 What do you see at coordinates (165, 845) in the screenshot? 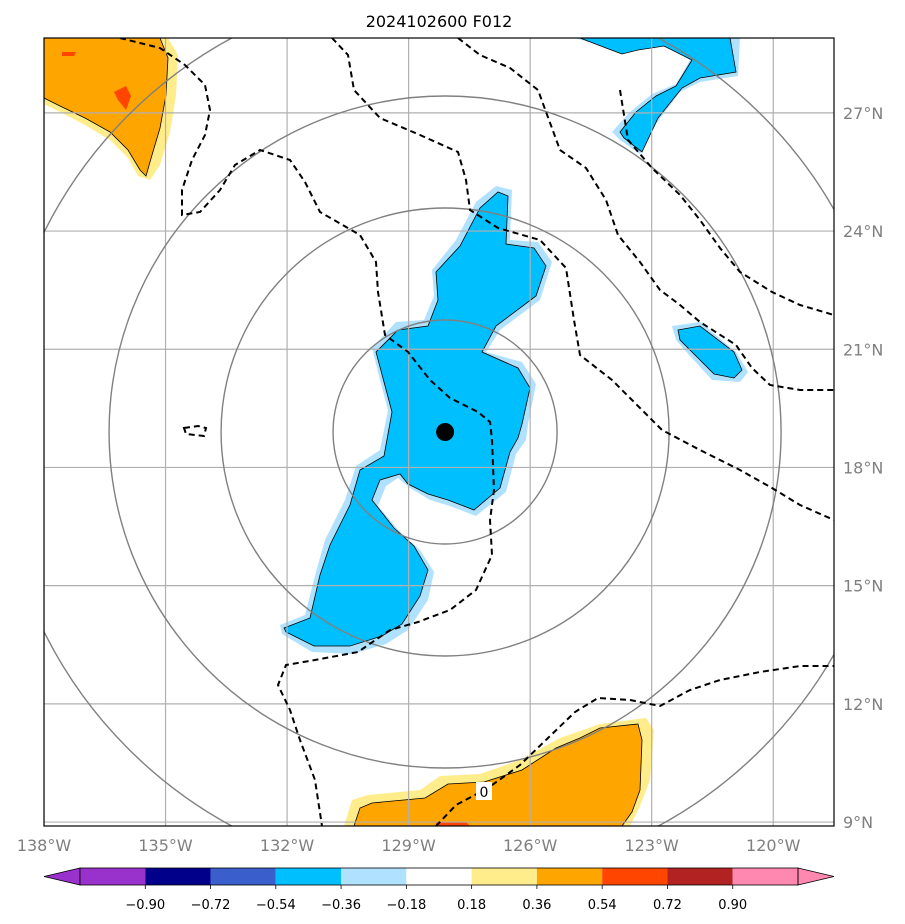
I see `longitude-tick-label: 135°W` at bounding box center [165, 845].